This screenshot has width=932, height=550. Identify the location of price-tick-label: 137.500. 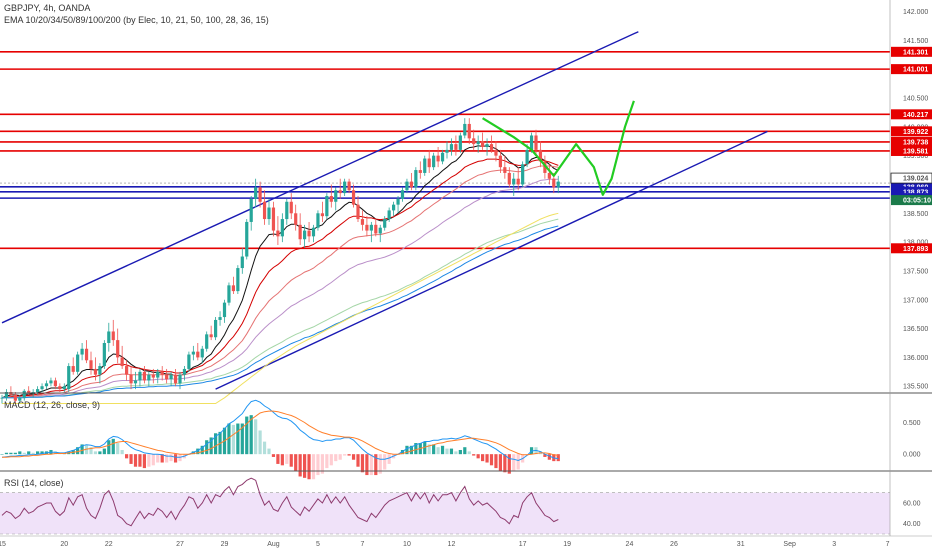
(915, 271).